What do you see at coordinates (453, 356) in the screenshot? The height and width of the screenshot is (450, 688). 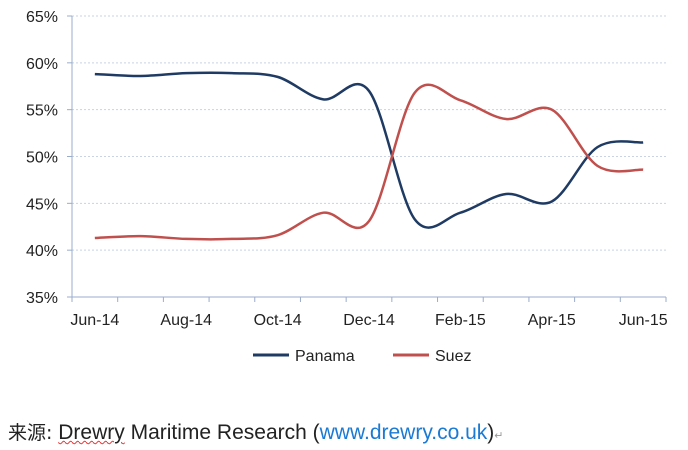 I see `legend-label-suez: Suez` at bounding box center [453, 356].